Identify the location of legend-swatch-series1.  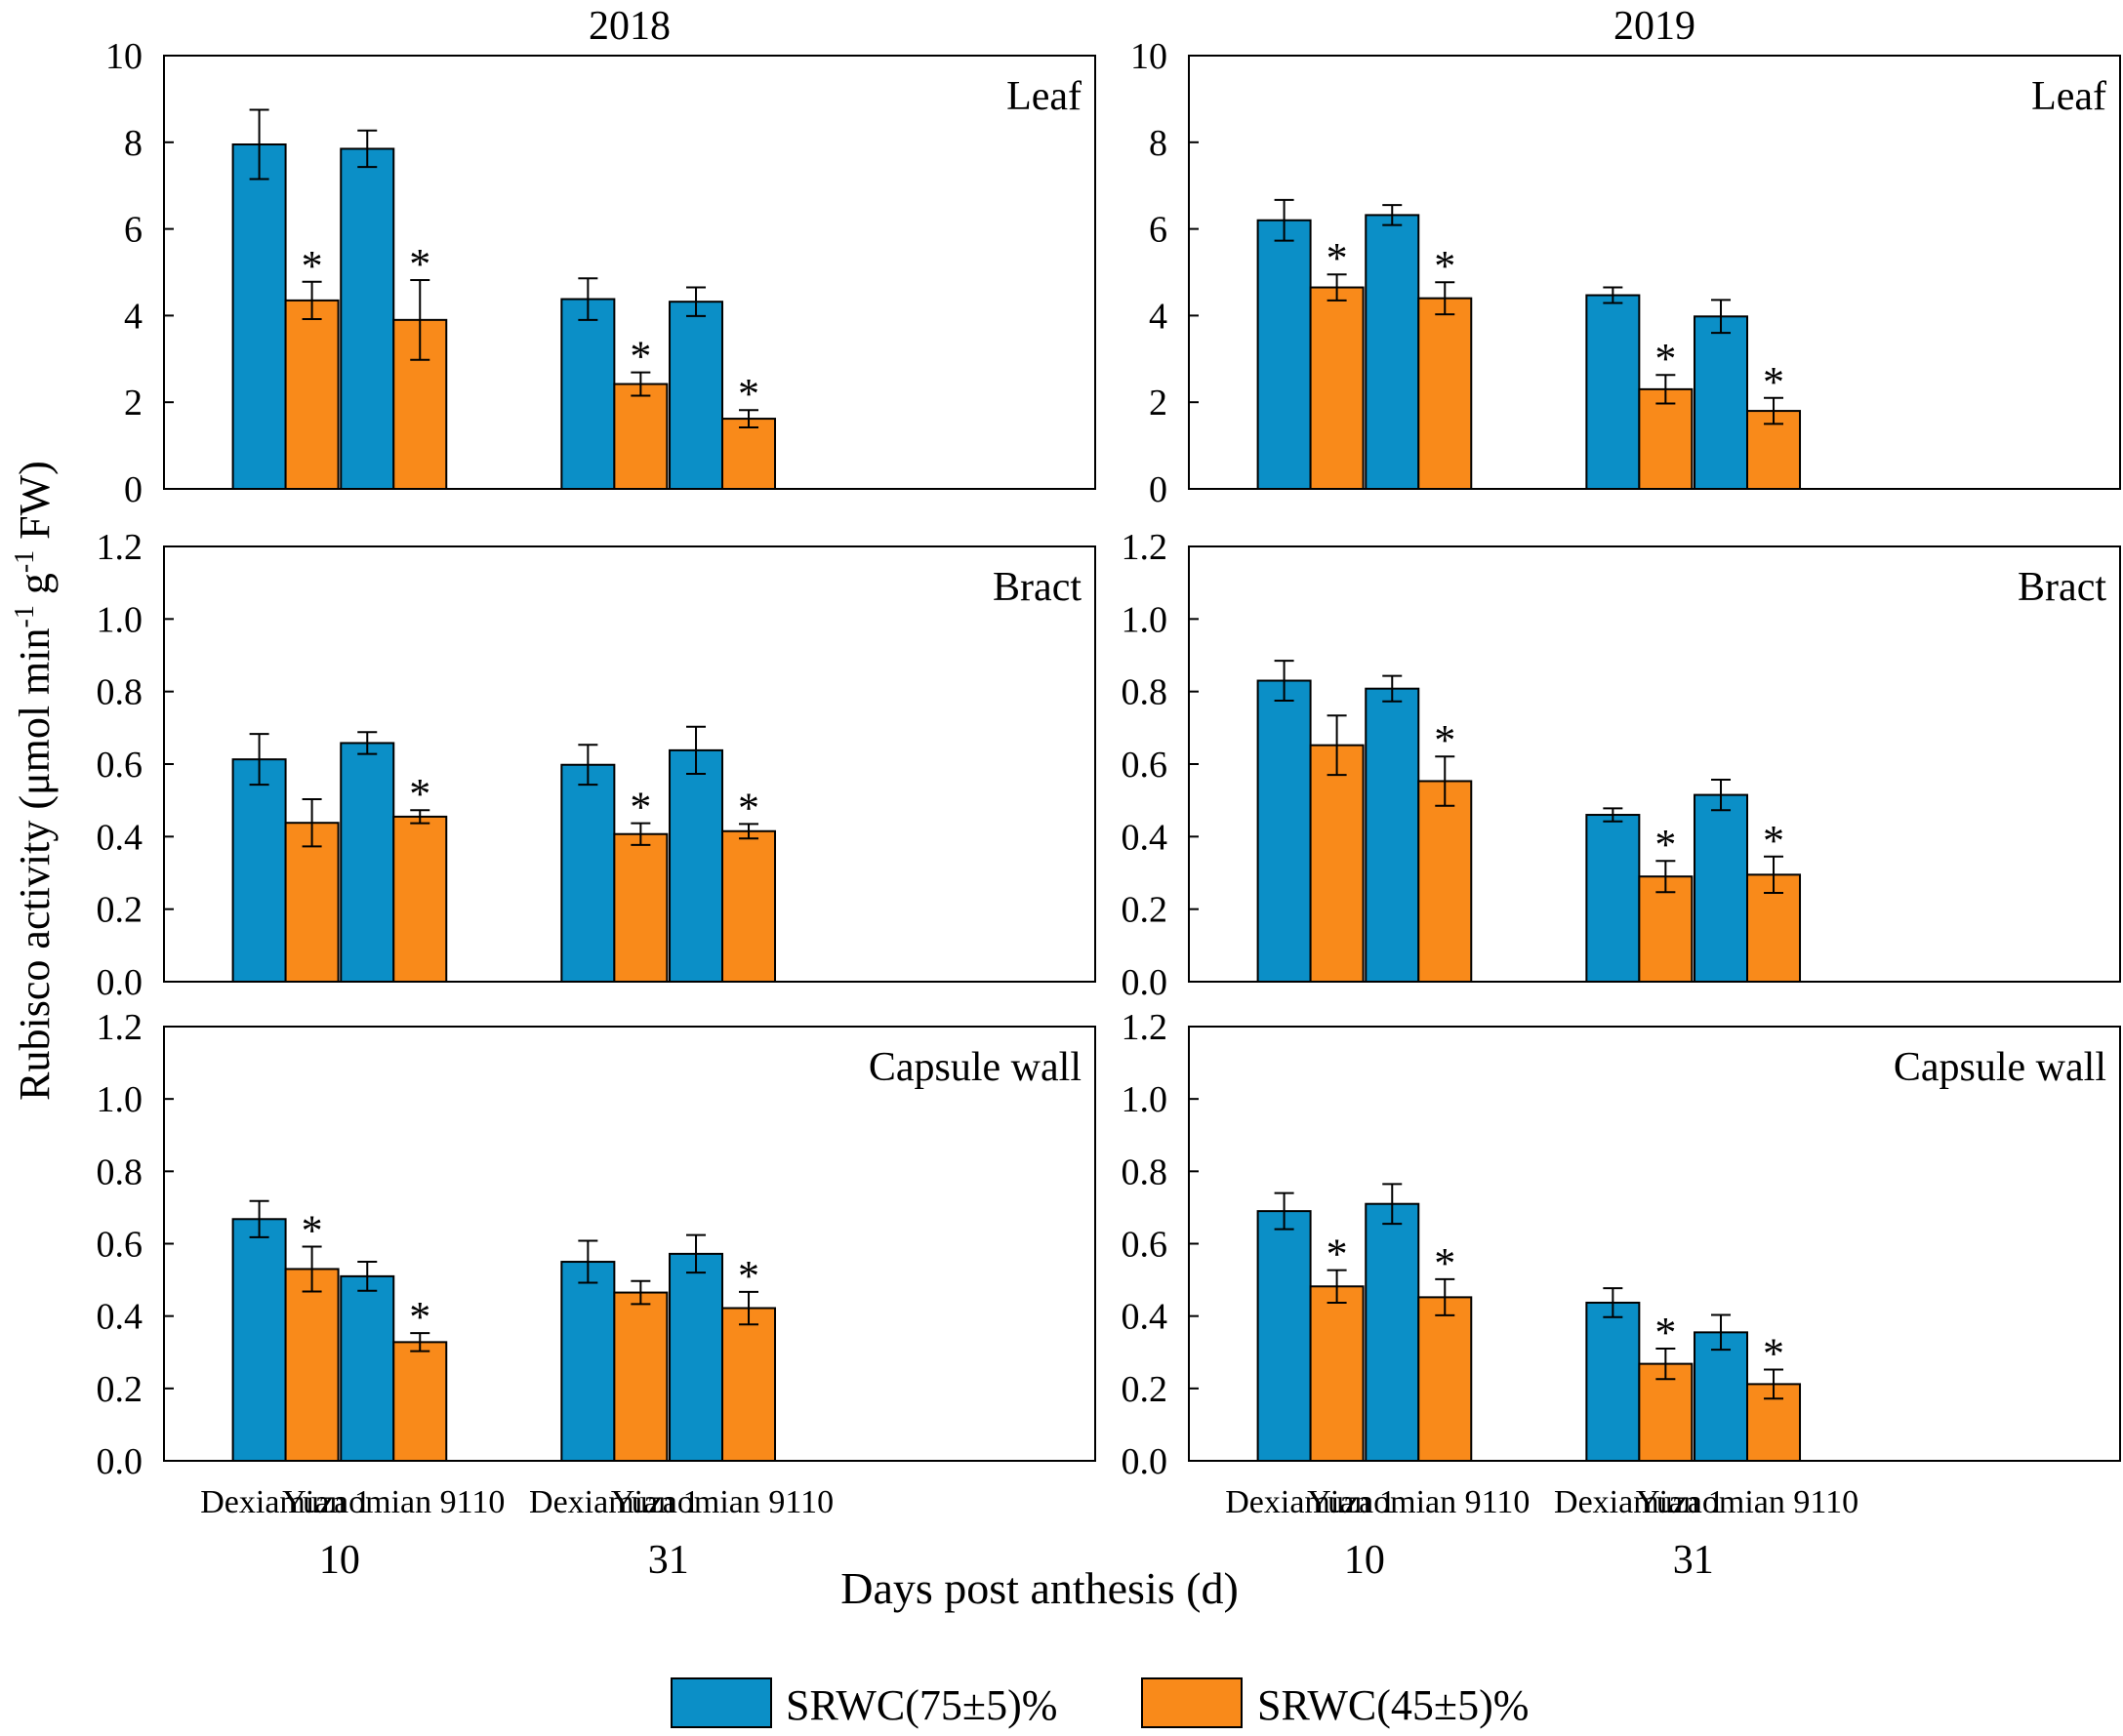
(721, 1702).